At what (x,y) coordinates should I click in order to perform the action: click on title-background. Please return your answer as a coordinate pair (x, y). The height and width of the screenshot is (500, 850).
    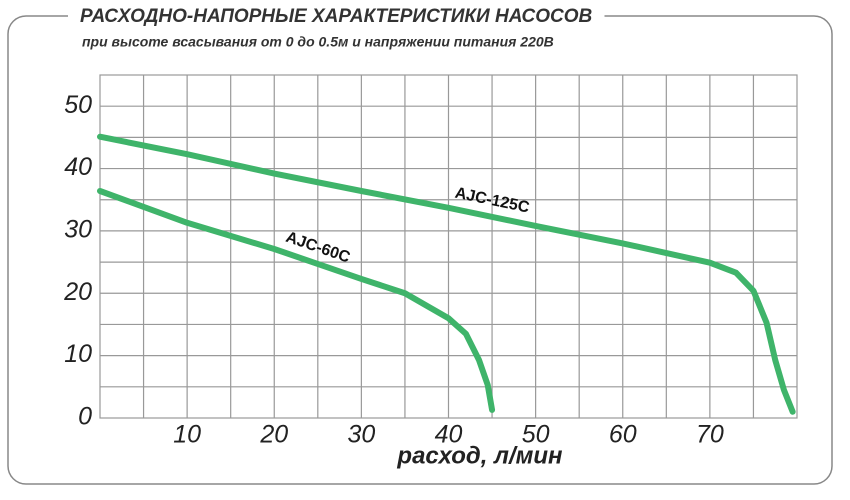
    Looking at the image, I should click on (336, 17).